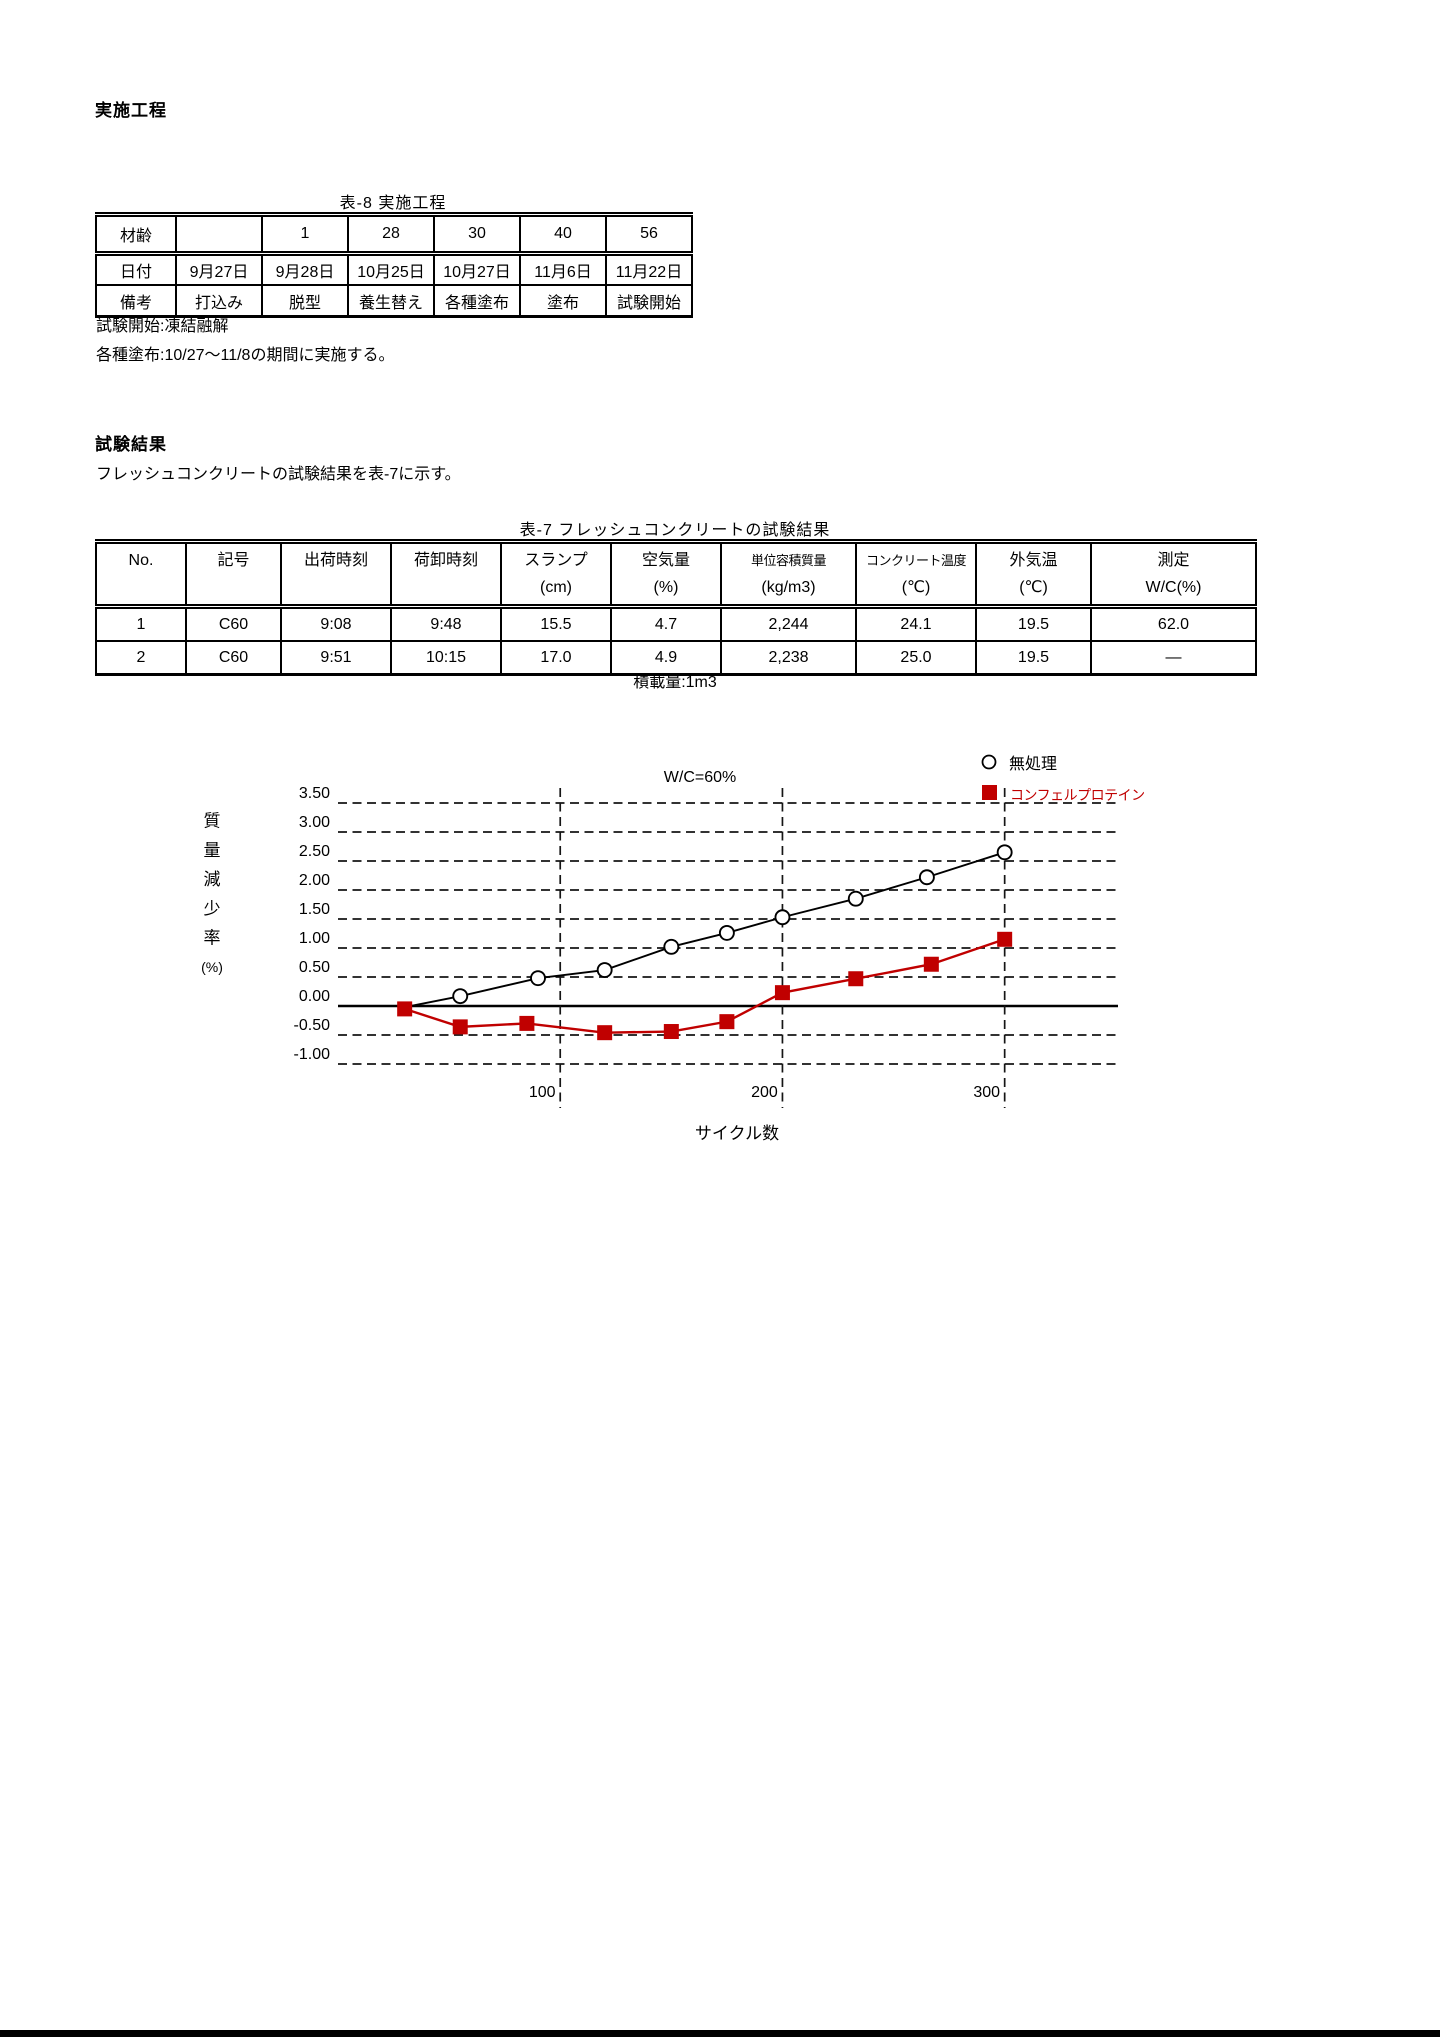 This screenshot has height=2037, width=1440. Describe the element at coordinates (391, 269) in the screenshot. I see `table-cell: 10月25日` at that location.